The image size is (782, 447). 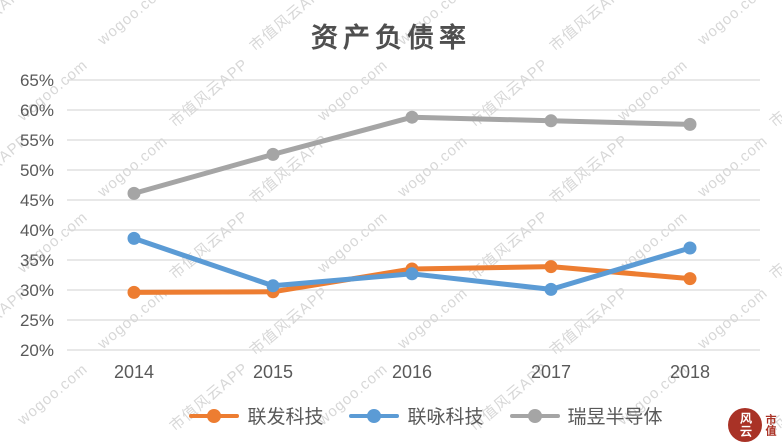 What do you see at coordinates (690, 372) in the screenshot?
I see `x-tick-label: 2018` at bounding box center [690, 372].